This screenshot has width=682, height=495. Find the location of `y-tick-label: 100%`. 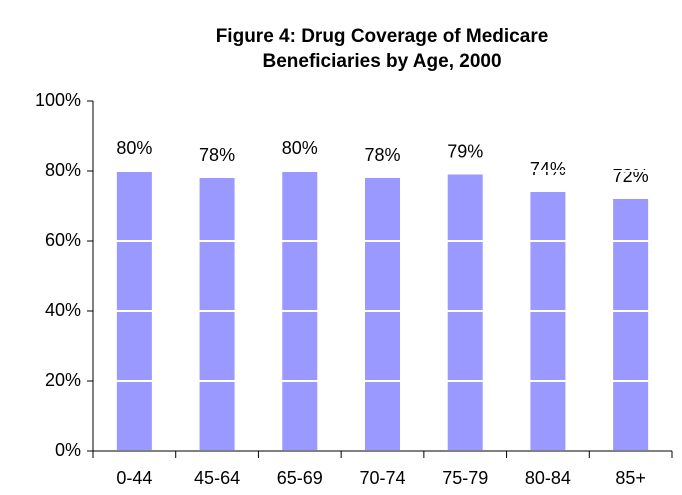

y-tick-label: 100% is located at coordinates (58, 100).